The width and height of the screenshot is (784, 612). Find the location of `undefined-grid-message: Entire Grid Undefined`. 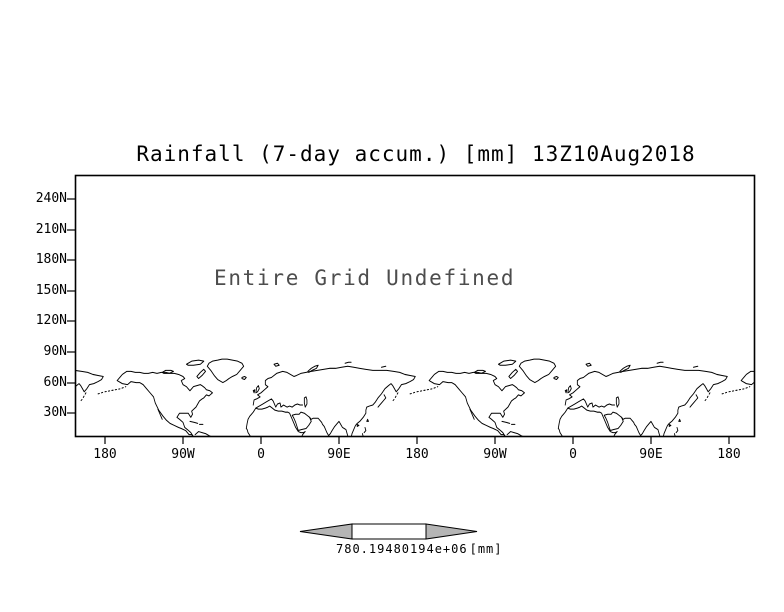

undefined-grid-message: Entire Grid Undefined is located at coordinates (365, 278).